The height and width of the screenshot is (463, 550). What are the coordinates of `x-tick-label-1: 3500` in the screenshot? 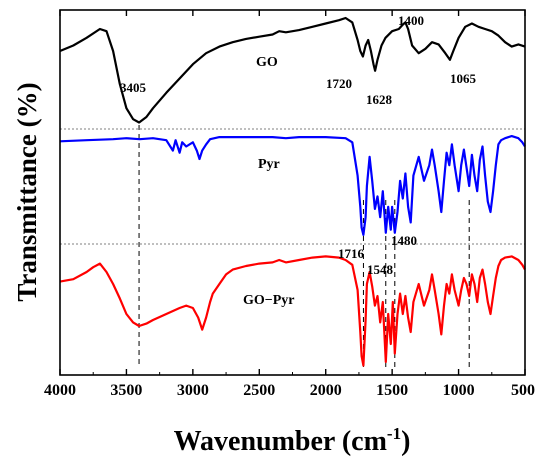 It's located at (126, 390).